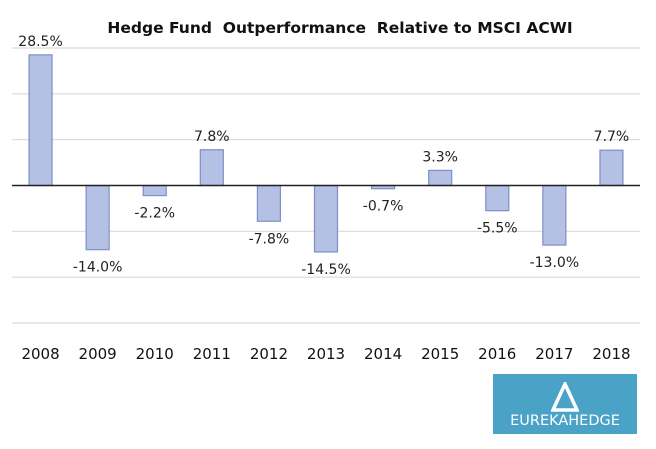 The width and height of the screenshot is (656, 449). Describe the element at coordinates (269, 354) in the screenshot. I see `x-tick-2012: 2012` at that location.